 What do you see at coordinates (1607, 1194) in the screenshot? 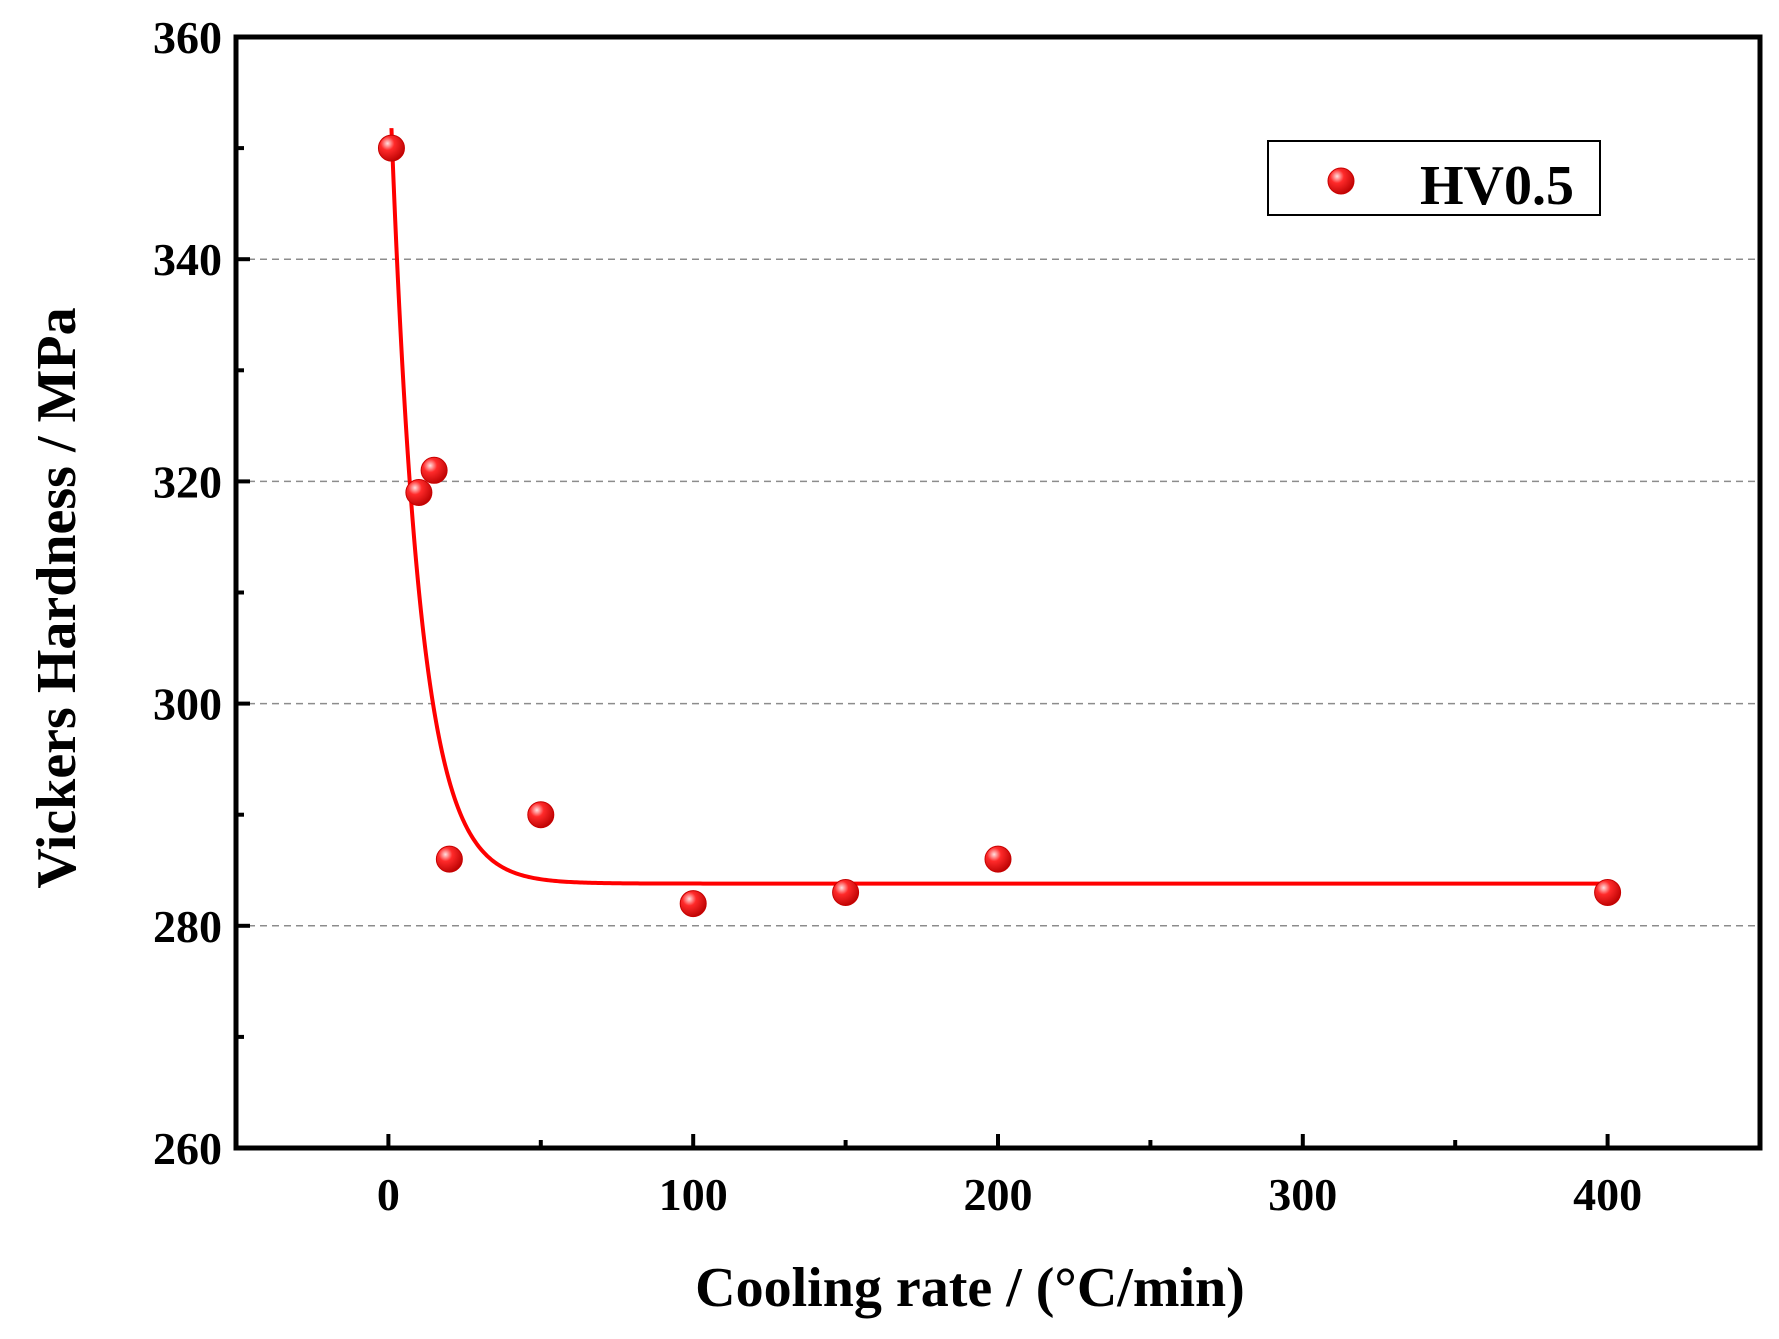
I see `x-tick-label: 400` at bounding box center [1607, 1194].